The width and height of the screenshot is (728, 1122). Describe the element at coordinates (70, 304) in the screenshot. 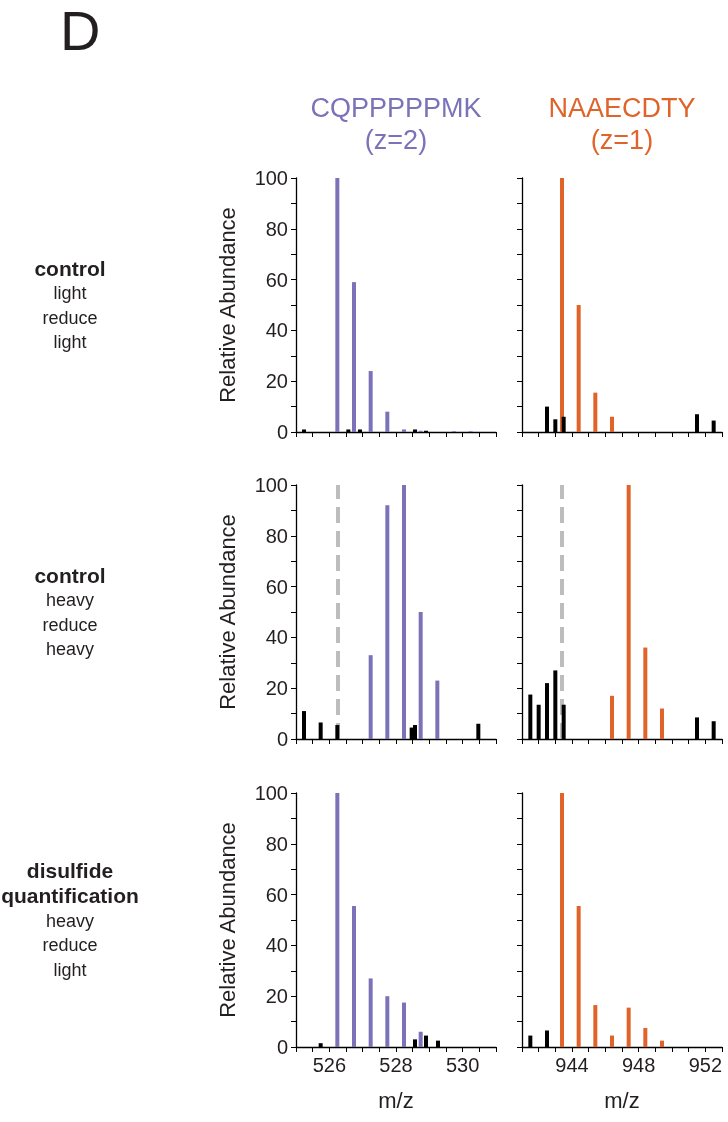

I see `text: control light reduce light` at that location.